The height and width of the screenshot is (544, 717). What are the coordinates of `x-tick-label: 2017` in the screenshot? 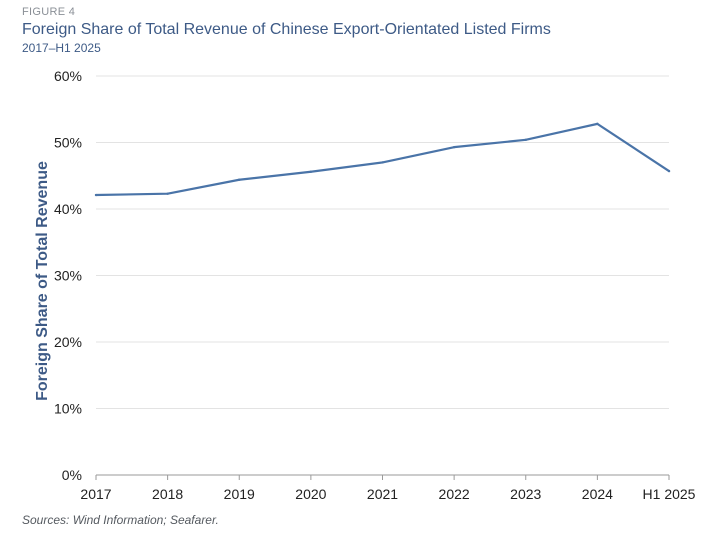 It's located at (95, 494).